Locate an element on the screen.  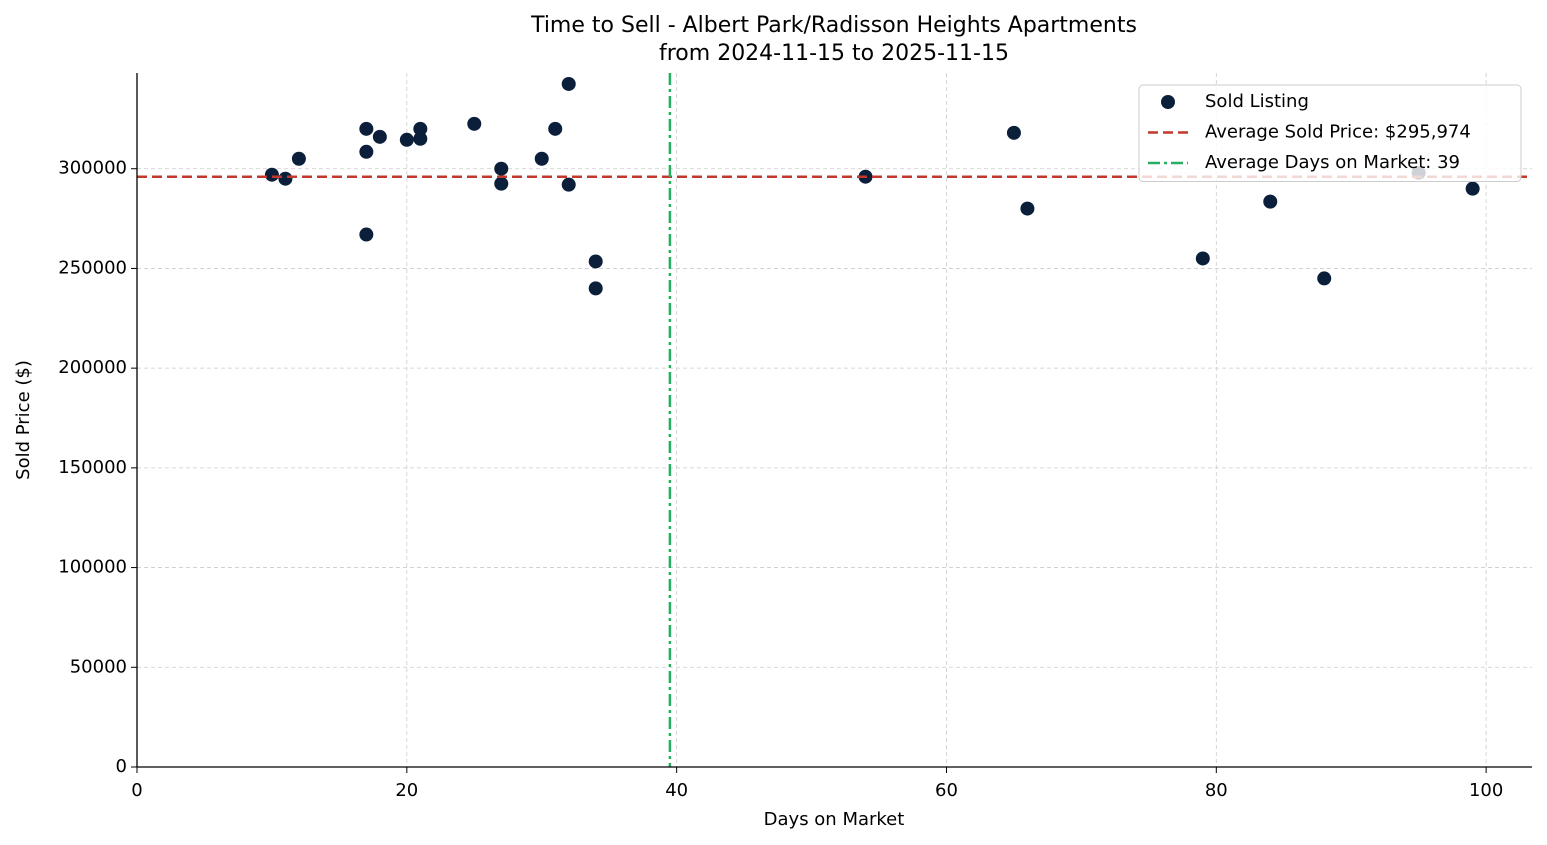
y-tick-label: 200000 is located at coordinates (92, 367).